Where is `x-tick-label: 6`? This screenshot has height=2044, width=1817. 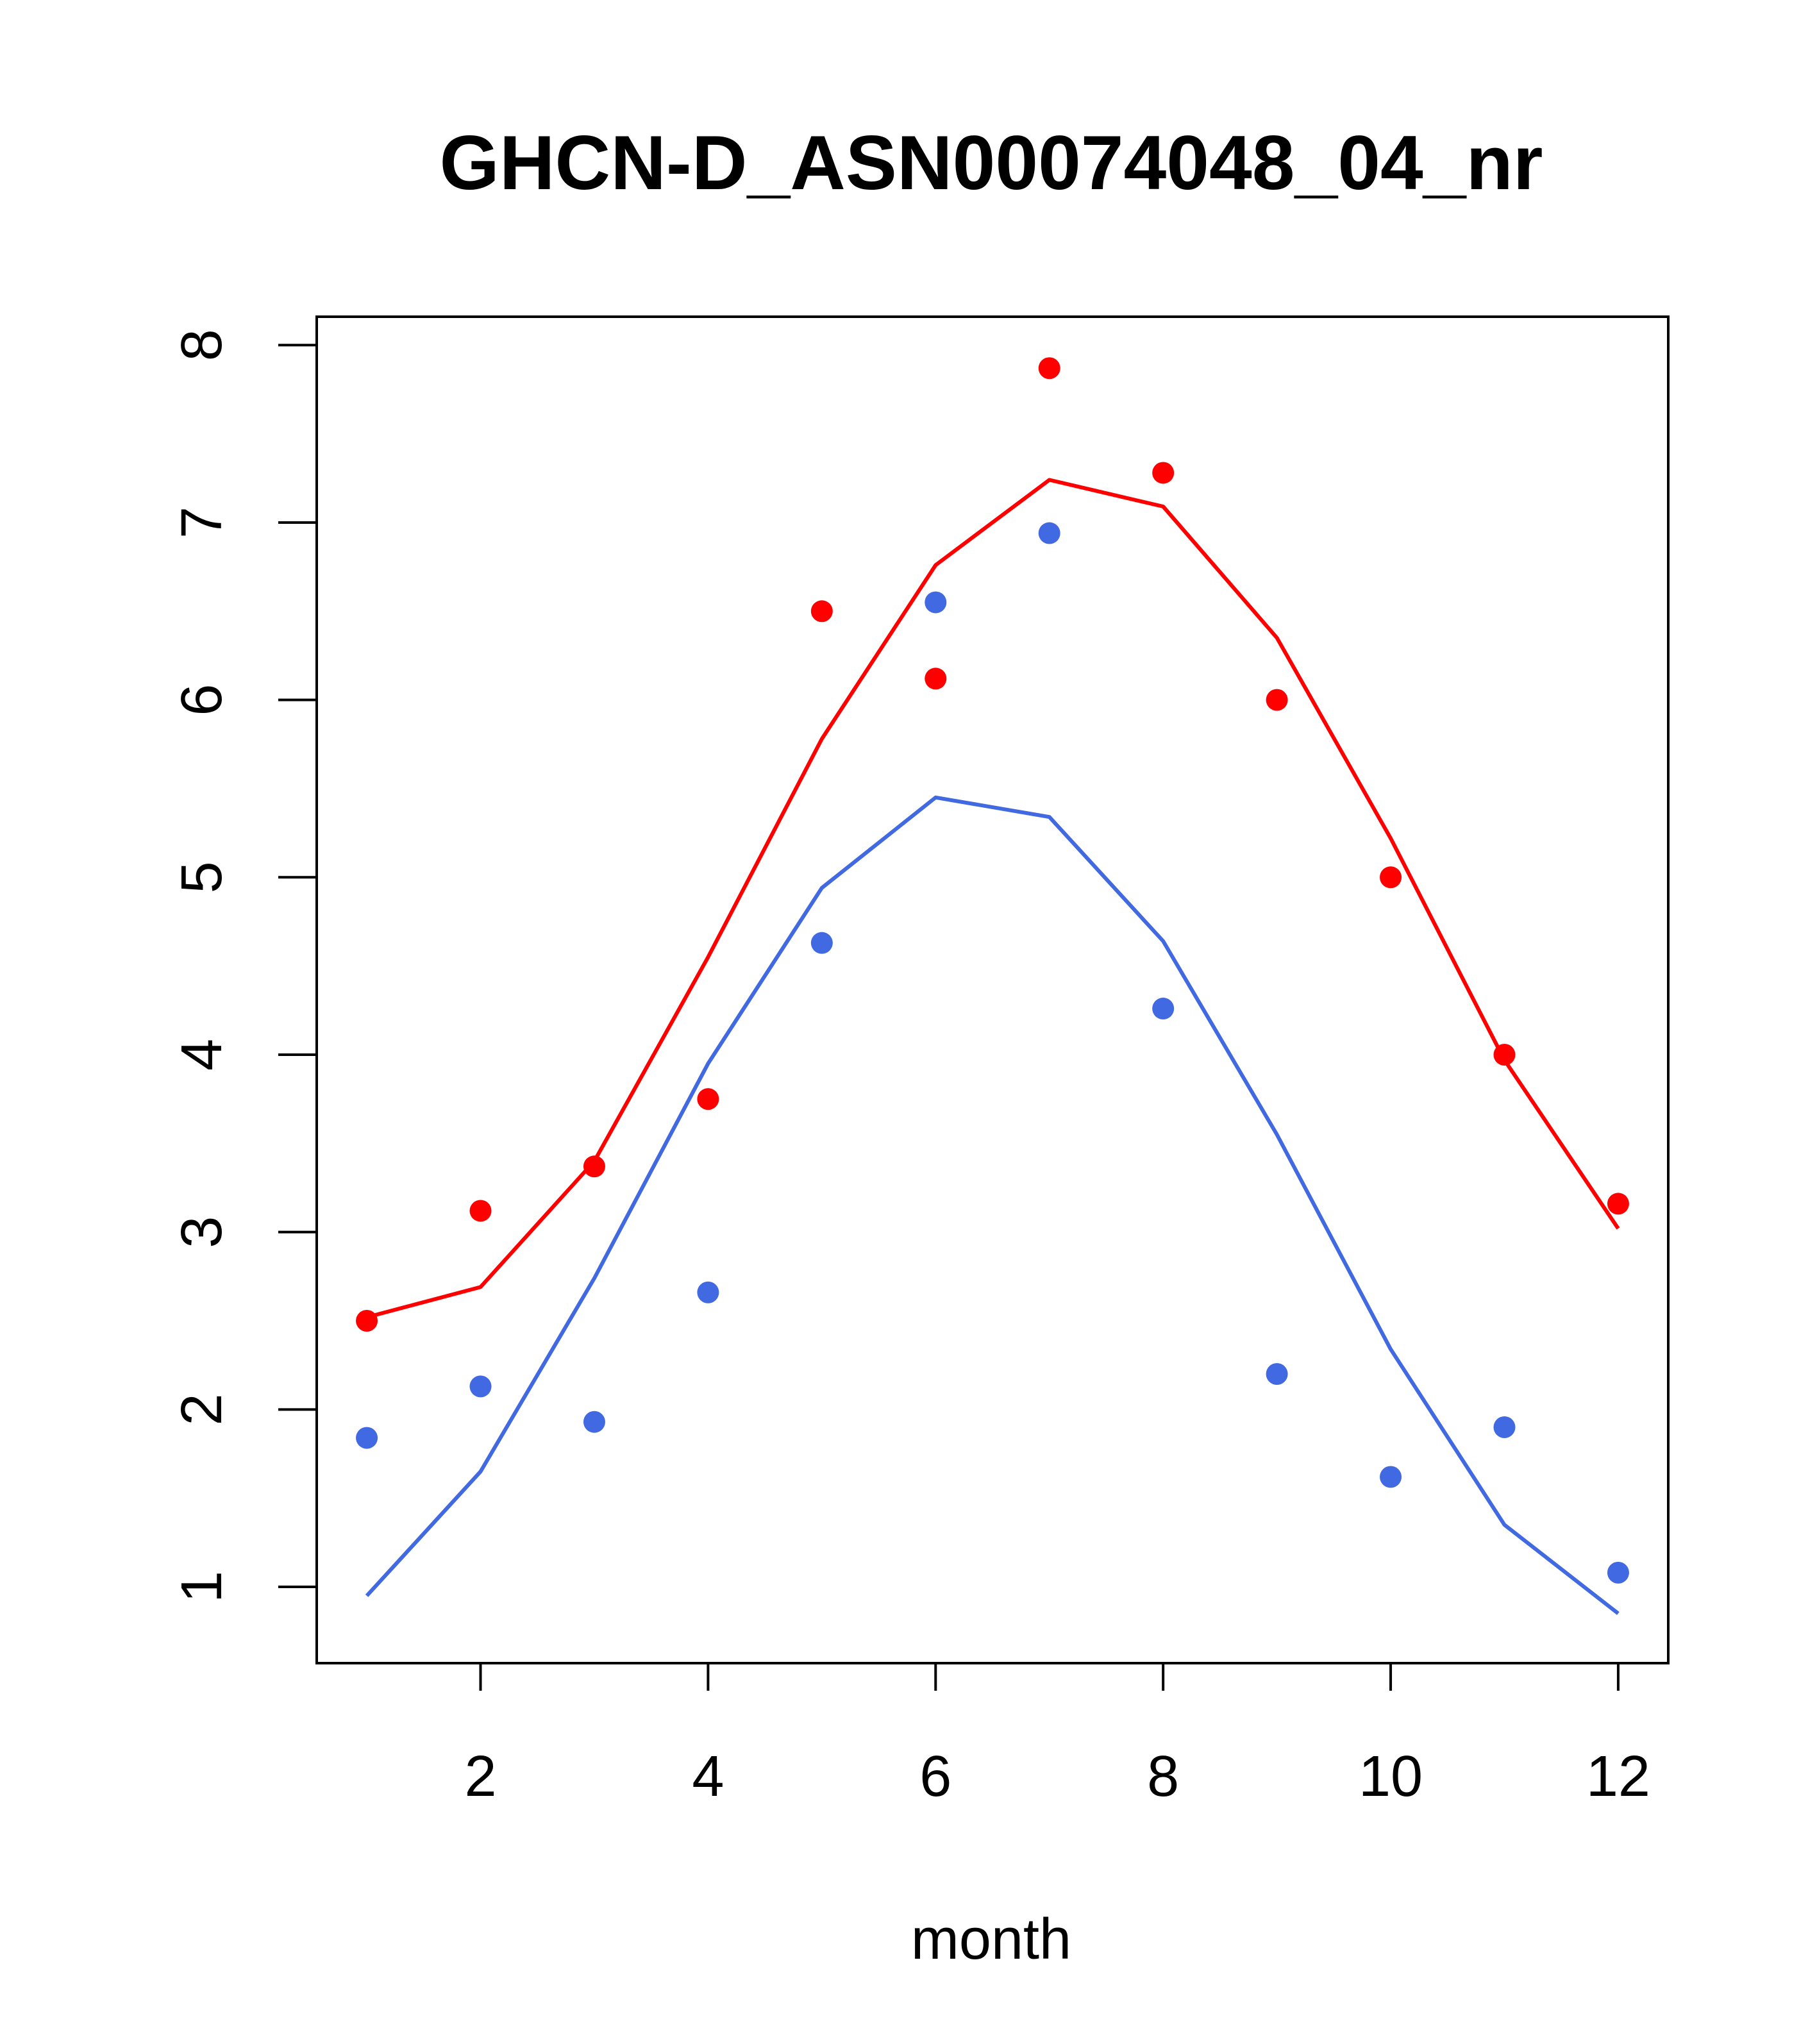
x-tick-label: 6 is located at coordinates (935, 1777).